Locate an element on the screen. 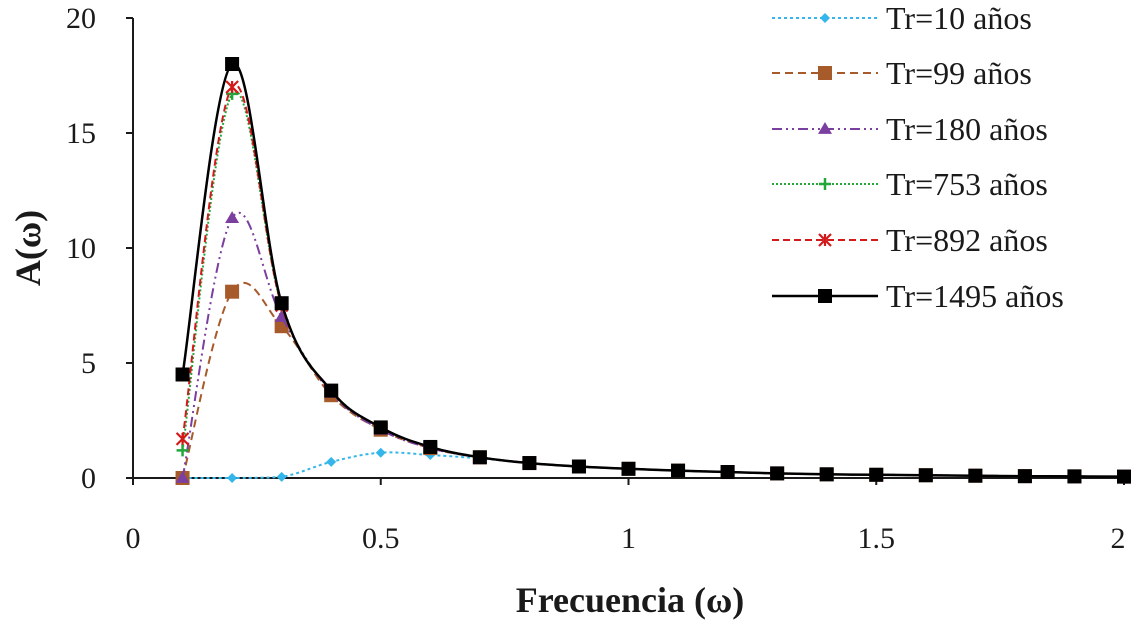 Image resolution: width=1140 pixels, height=623 pixels. legend-label: Tr=99 años is located at coordinates (959, 73).